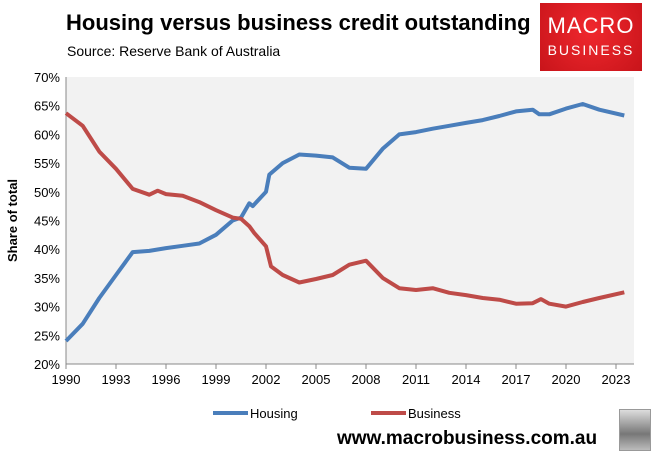 The width and height of the screenshot is (660, 459). I want to click on x-tick-label: 1996, so click(166, 379).